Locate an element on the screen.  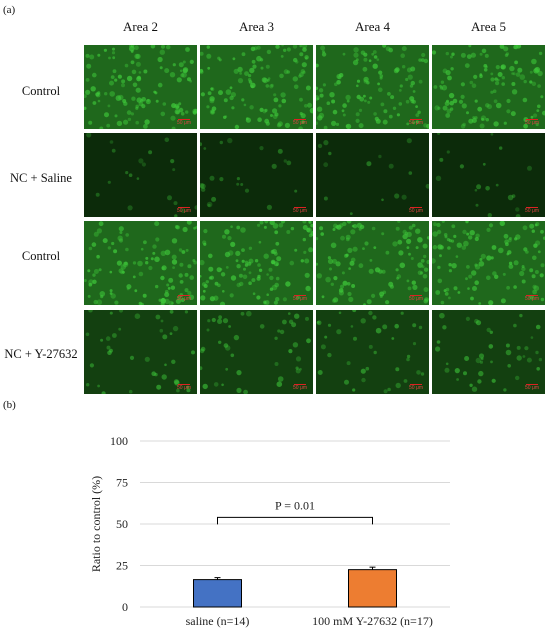
micrograph-r1-c1: 50 μm is located at coordinates (140, 87).